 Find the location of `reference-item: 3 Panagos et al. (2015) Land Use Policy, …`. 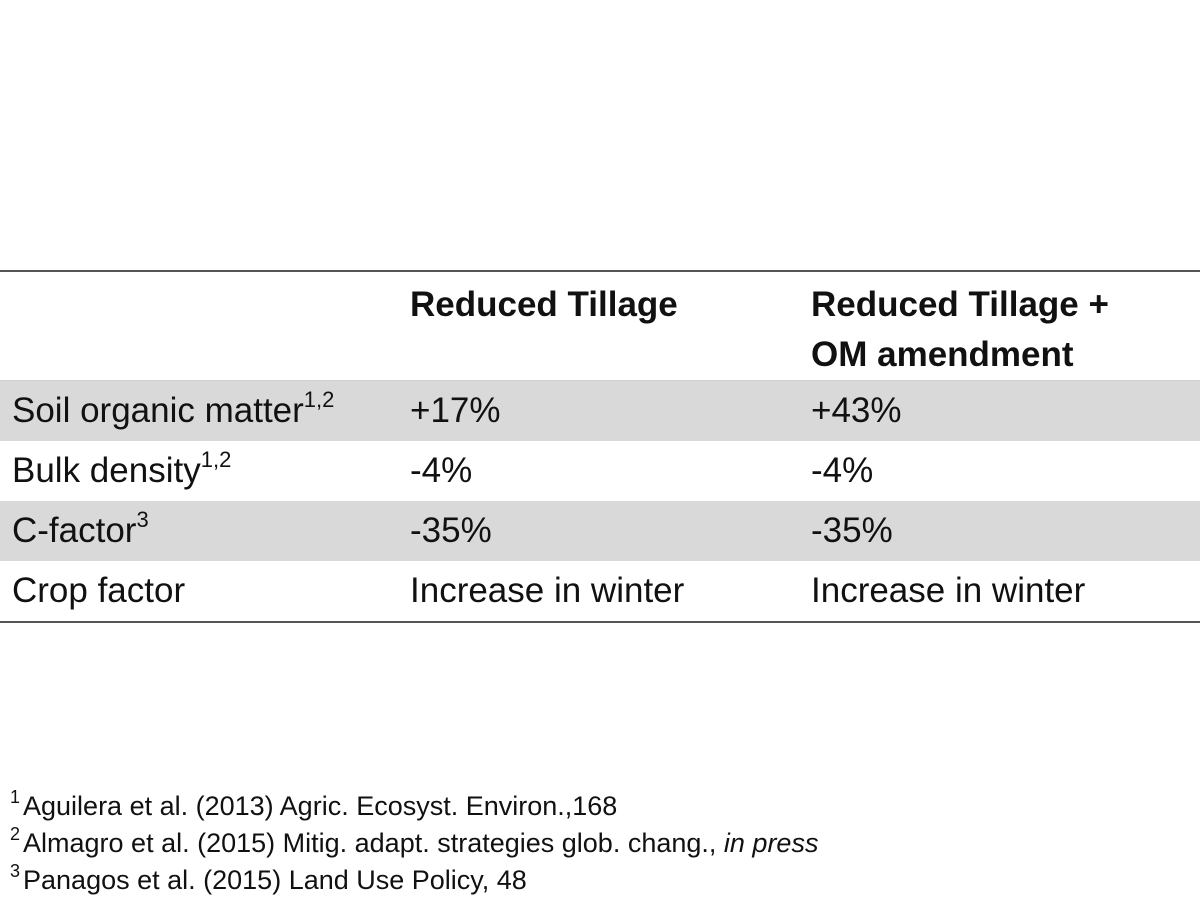

reference-item: 3 Panagos et al. (2015) Land Use Policy, … is located at coordinates (414, 880).